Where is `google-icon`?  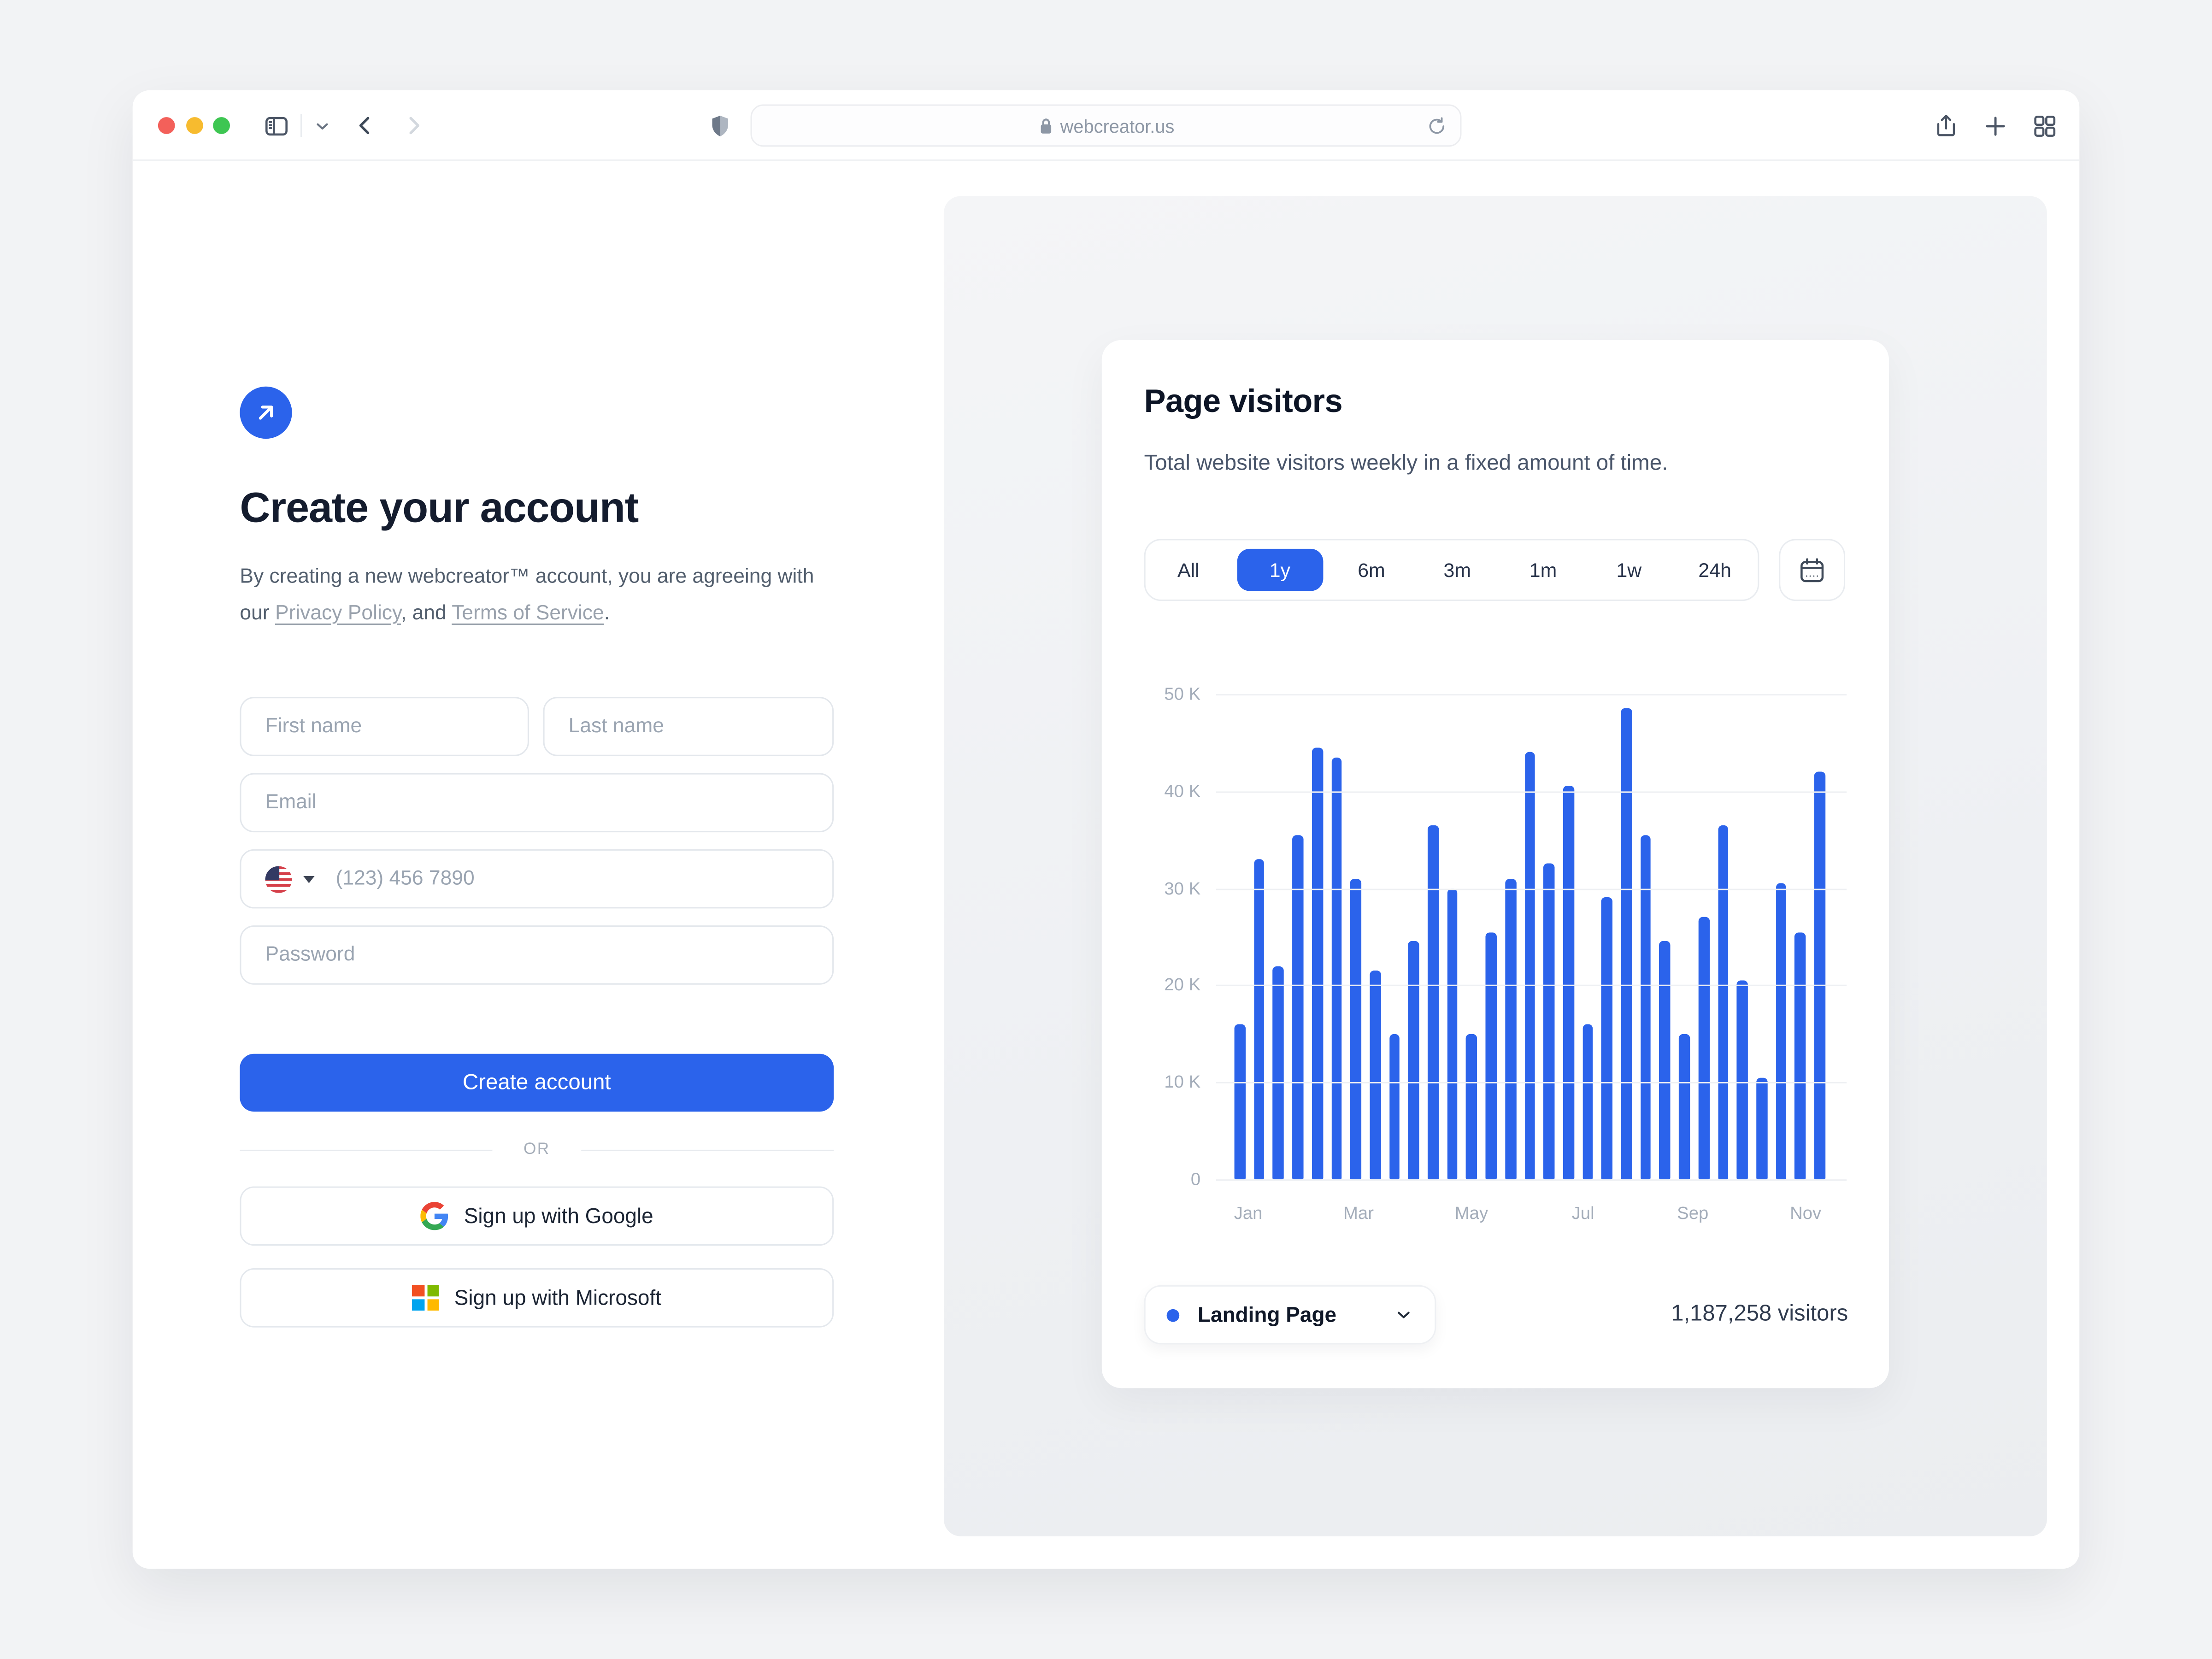
google-icon is located at coordinates (434, 1216).